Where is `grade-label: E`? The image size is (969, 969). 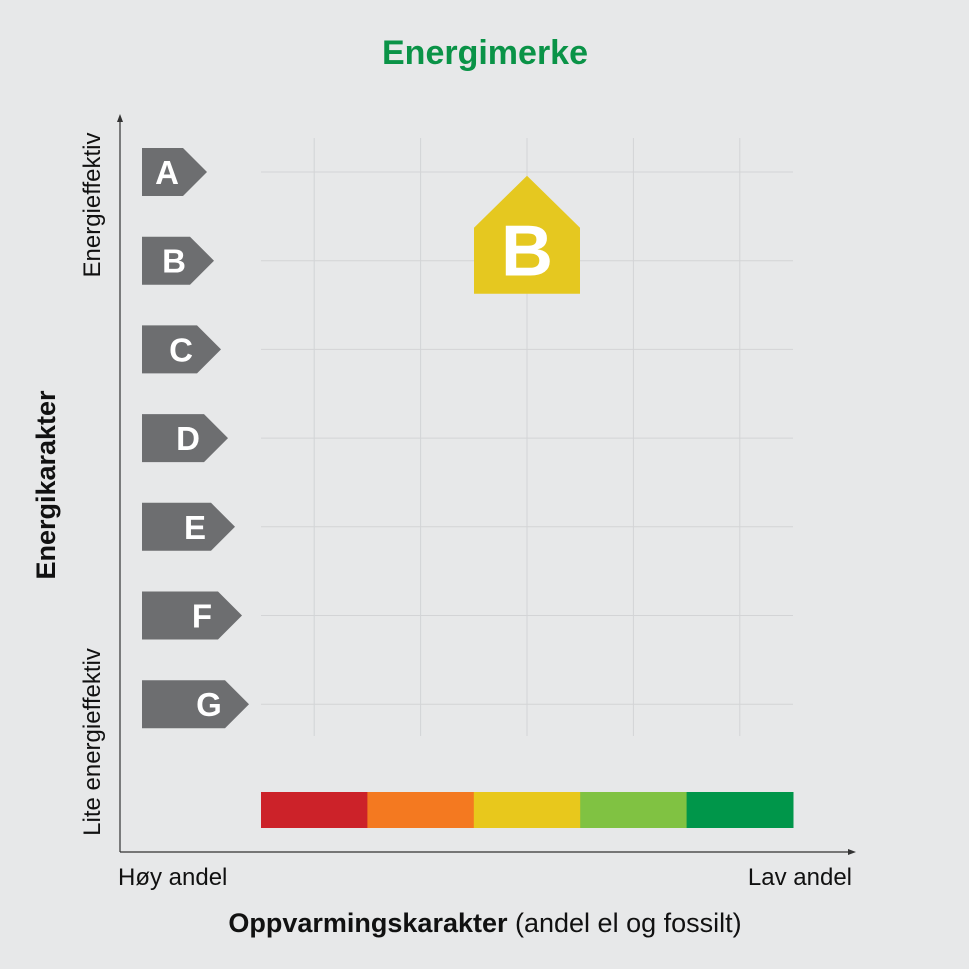 grade-label: E is located at coordinates (195, 527).